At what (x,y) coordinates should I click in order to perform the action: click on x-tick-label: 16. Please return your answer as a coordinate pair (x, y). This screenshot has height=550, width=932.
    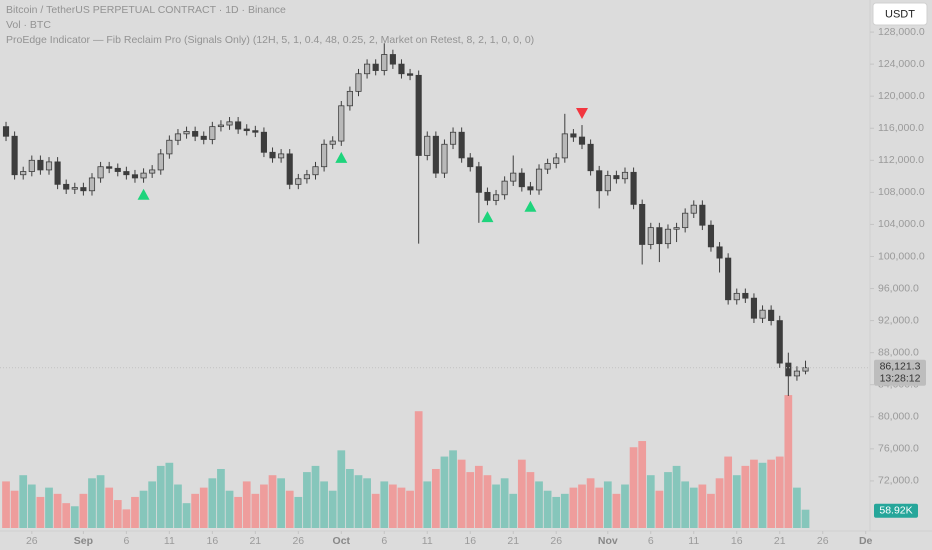
    Looking at the image, I should click on (212, 541).